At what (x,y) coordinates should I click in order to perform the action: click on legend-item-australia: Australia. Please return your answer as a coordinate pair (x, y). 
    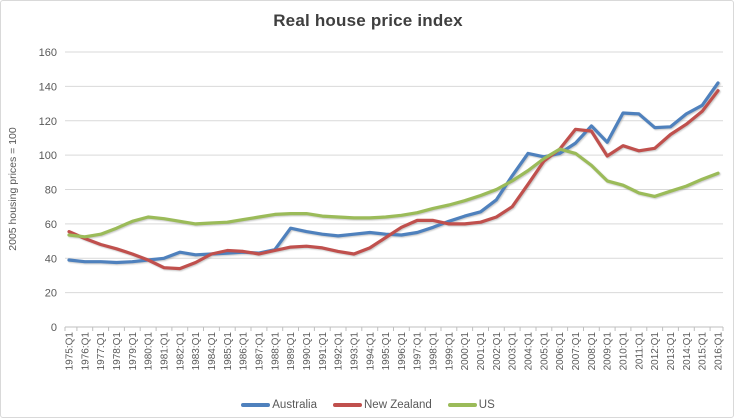
    Looking at the image, I should click on (279, 405).